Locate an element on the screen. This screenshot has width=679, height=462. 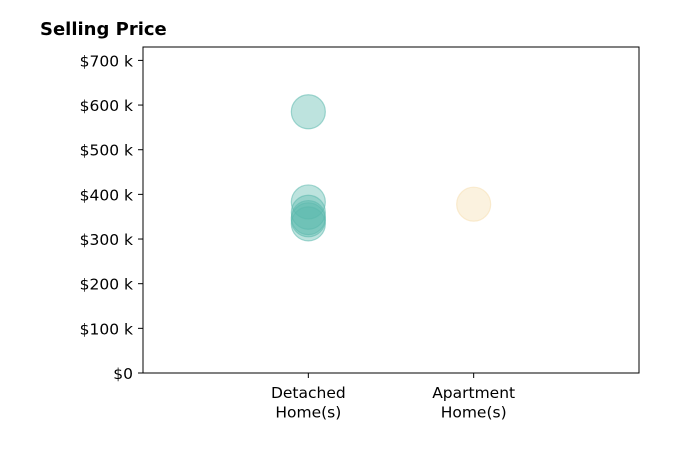
y-tick-label: $100 k is located at coordinates (106, 329).